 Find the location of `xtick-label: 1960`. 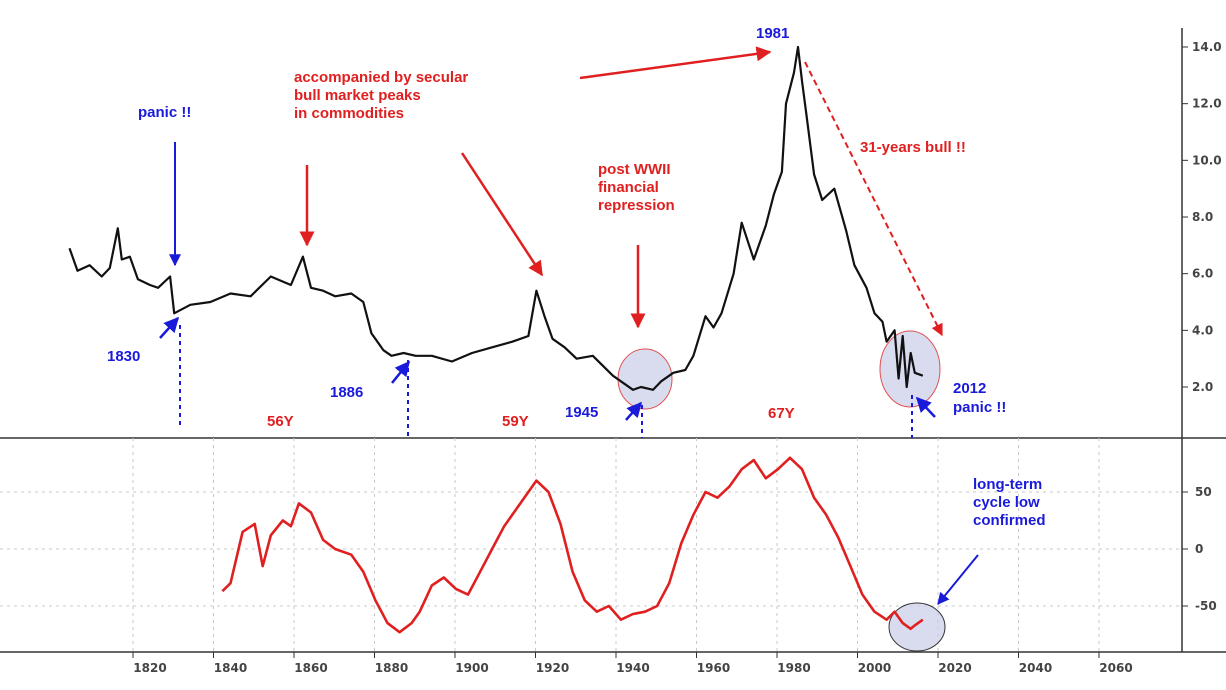

xtick-label: 1960 is located at coordinates (713, 668).